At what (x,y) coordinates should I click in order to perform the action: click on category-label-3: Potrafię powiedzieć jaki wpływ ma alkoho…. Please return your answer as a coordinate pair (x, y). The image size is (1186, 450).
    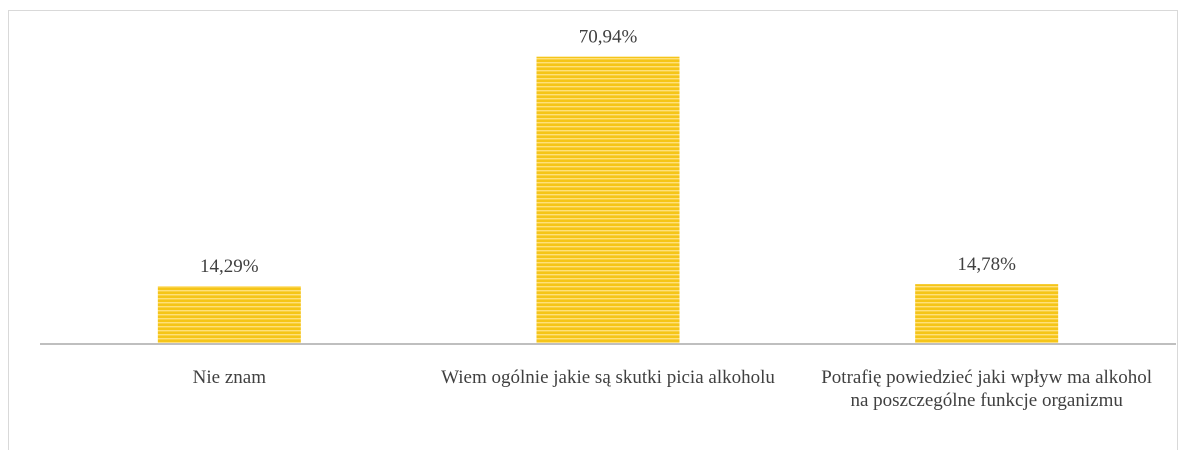
    Looking at the image, I should click on (987, 389).